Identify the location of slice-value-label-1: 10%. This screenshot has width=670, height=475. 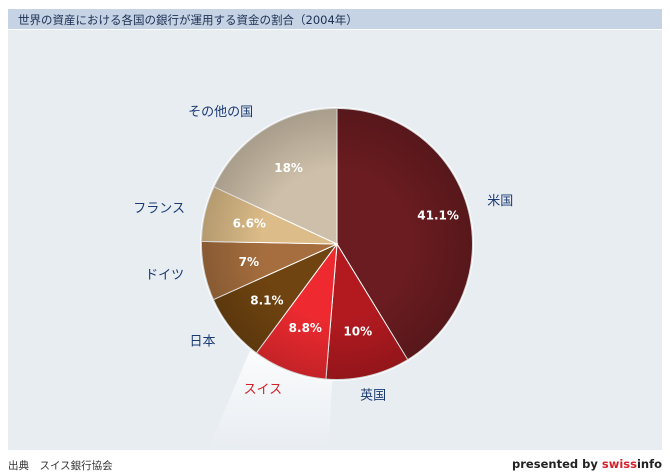
(357, 332).